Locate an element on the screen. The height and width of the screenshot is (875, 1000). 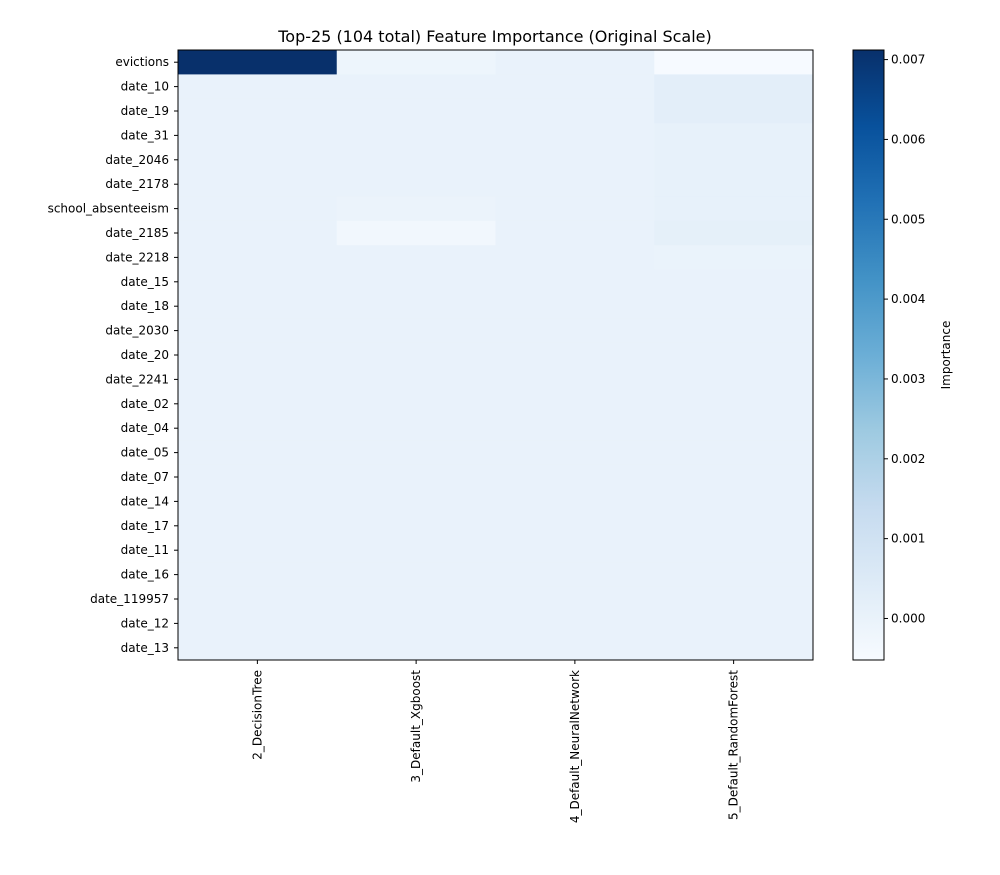
colorbar-ticks: 0.000 0.001 0.002 0.003 0.004 0.005 0.006 0.007 is located at coordinates (904, 339).